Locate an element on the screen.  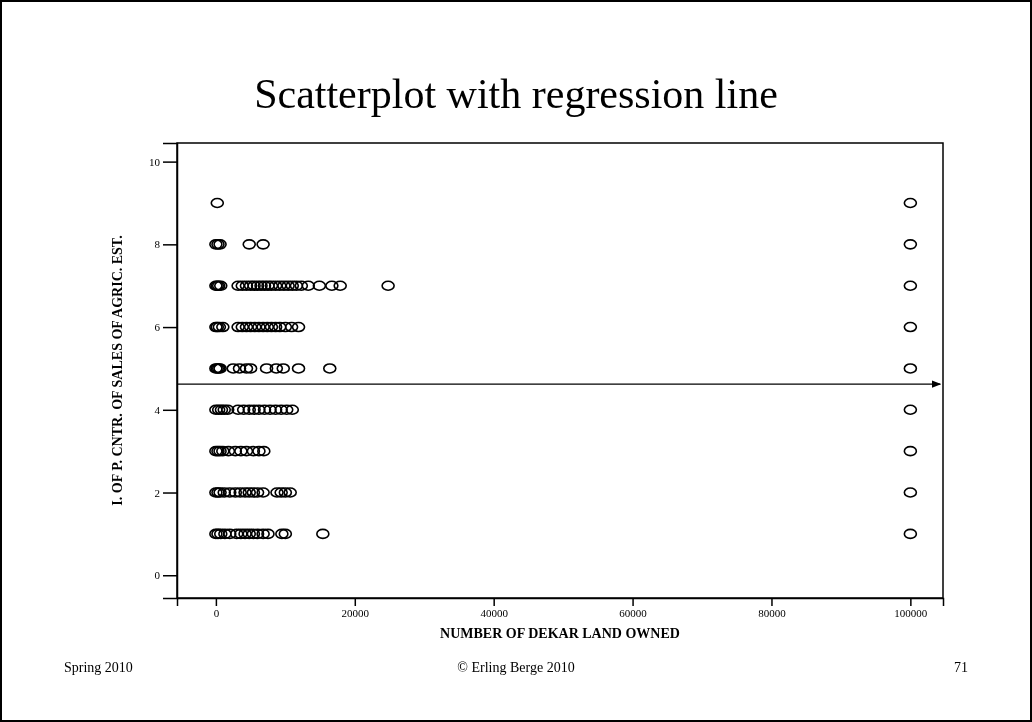
x-axis-title: NUMBER OF DEKAR LAND OWNED is located at coordinates (560, 633).